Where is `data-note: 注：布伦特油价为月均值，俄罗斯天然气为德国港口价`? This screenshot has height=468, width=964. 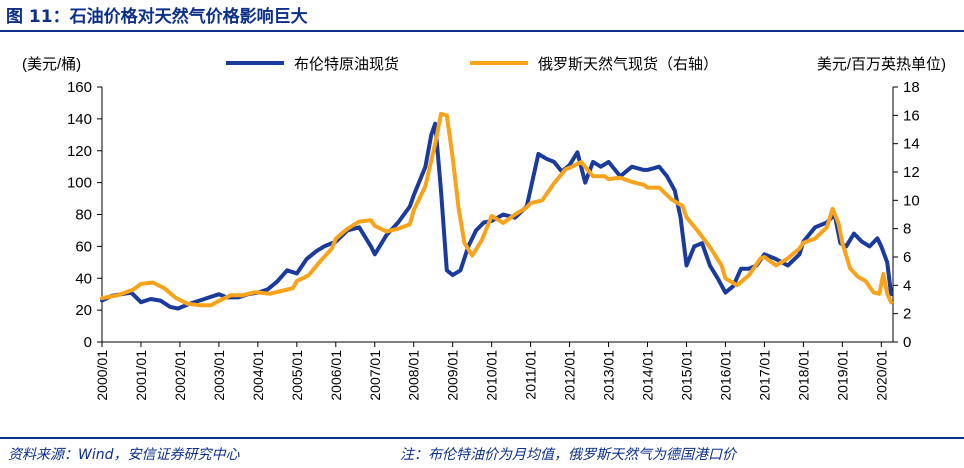 data-note: 注：布伦特油价为月均值，俄罗斯天然气为德国港口价 is located at coordinates (568, 455).